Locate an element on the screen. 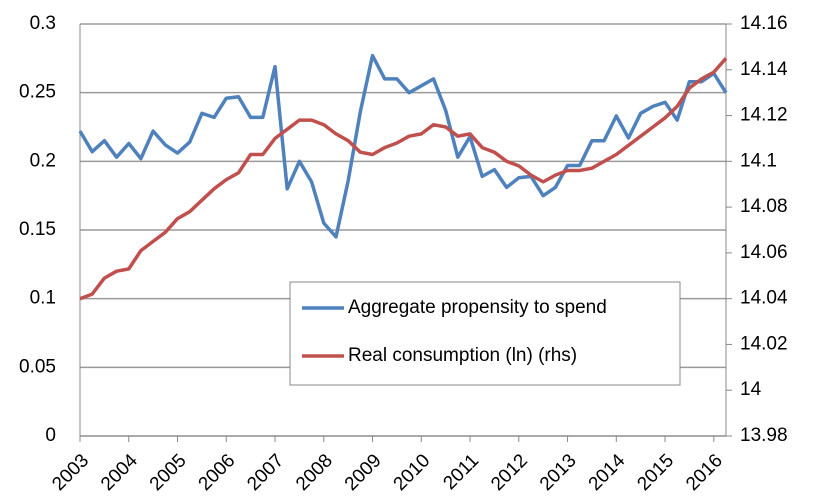 The width and height of the screenshot is (814, 504). y-tick-label: 0.2 is located at coordinates (43, 160).